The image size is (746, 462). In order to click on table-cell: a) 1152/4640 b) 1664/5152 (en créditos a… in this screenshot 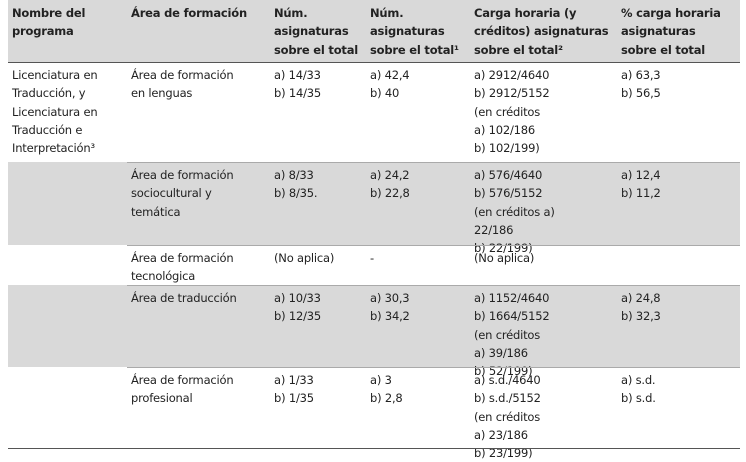, I will do `click(512, 335)`.